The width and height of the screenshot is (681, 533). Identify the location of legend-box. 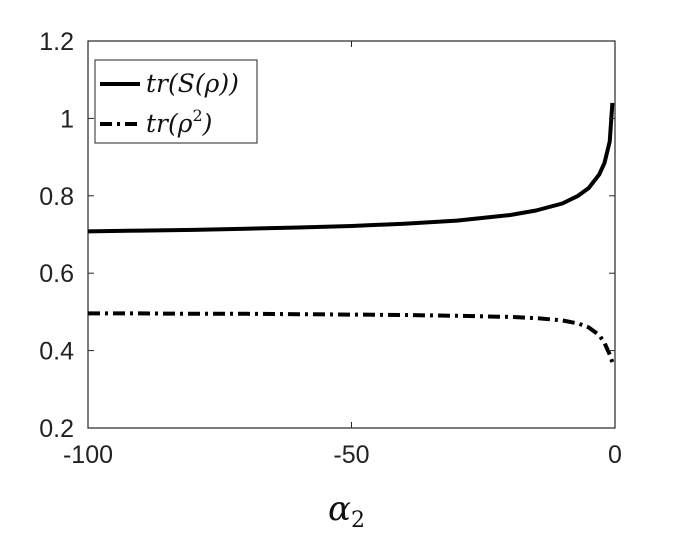
(176, 101).